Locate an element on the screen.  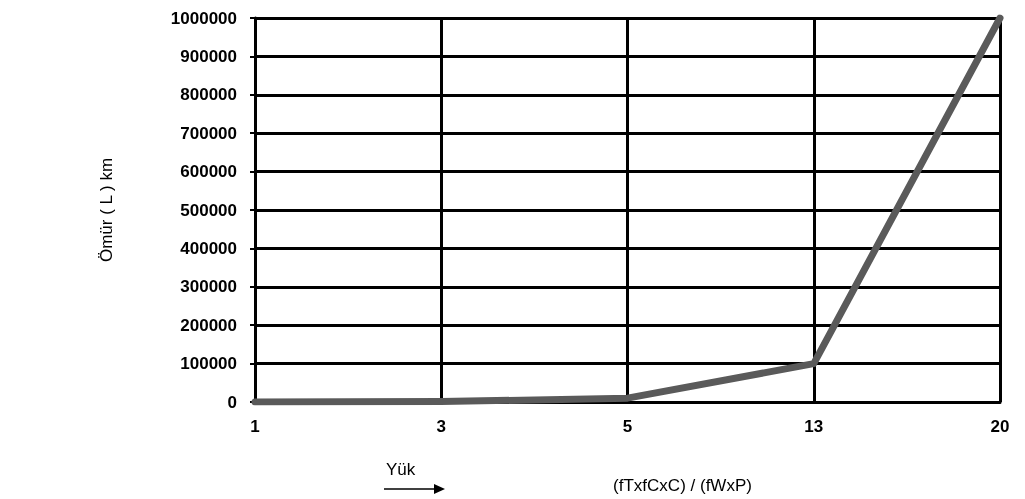
y-tick-label: 800000 is located at coordinates (208, 95).